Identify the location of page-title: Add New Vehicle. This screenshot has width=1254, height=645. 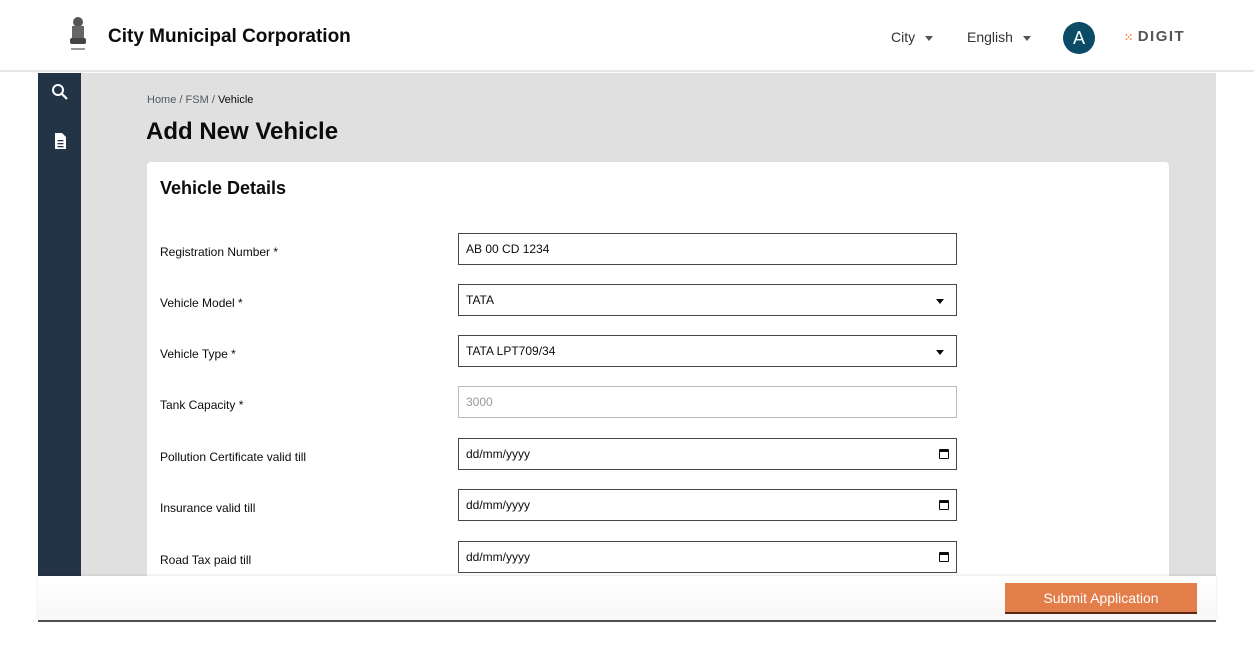
(242, 131).